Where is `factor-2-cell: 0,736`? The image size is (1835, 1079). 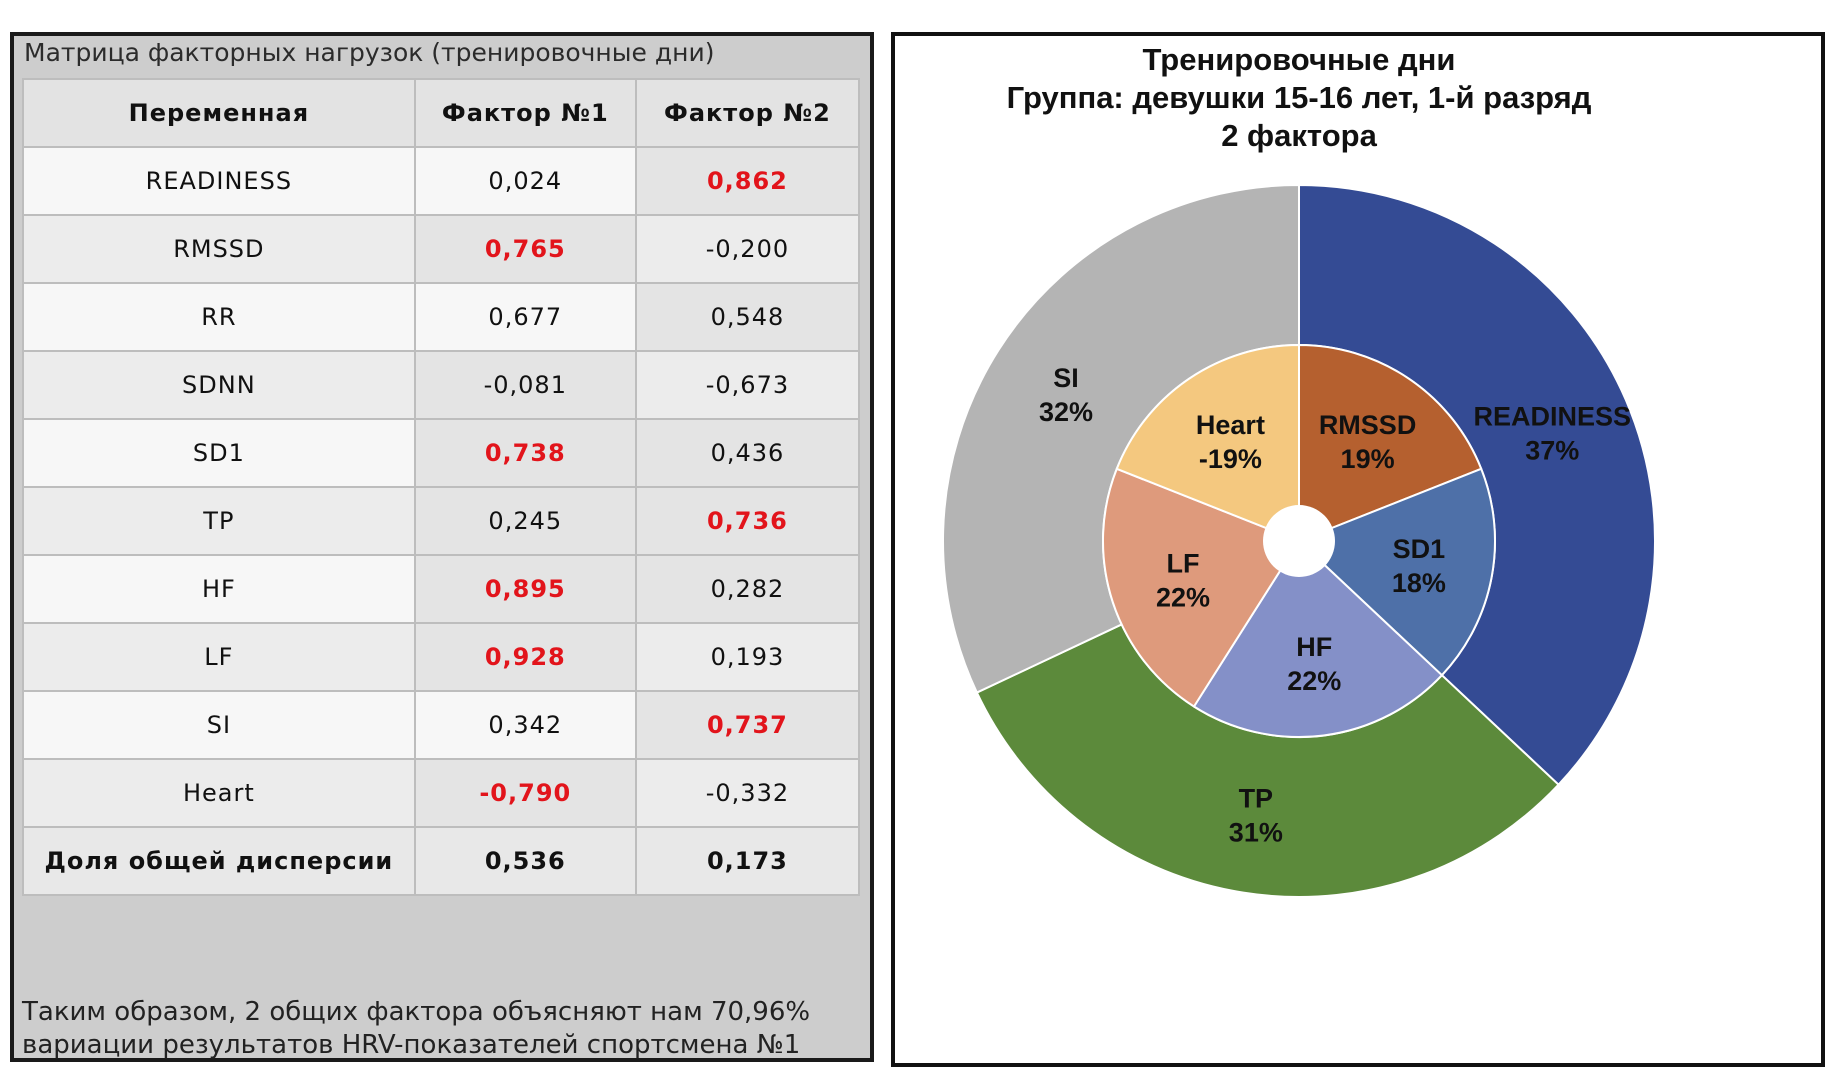
factor-2-cell: 0,736 is located at coordinates (747, 521).